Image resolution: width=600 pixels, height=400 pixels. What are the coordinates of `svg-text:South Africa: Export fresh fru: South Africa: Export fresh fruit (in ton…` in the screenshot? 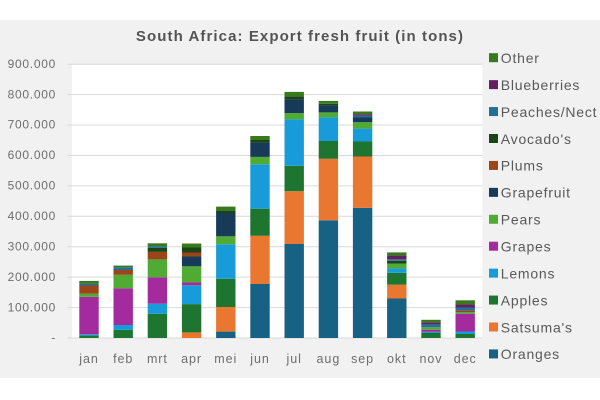 It's located at (300, 36).